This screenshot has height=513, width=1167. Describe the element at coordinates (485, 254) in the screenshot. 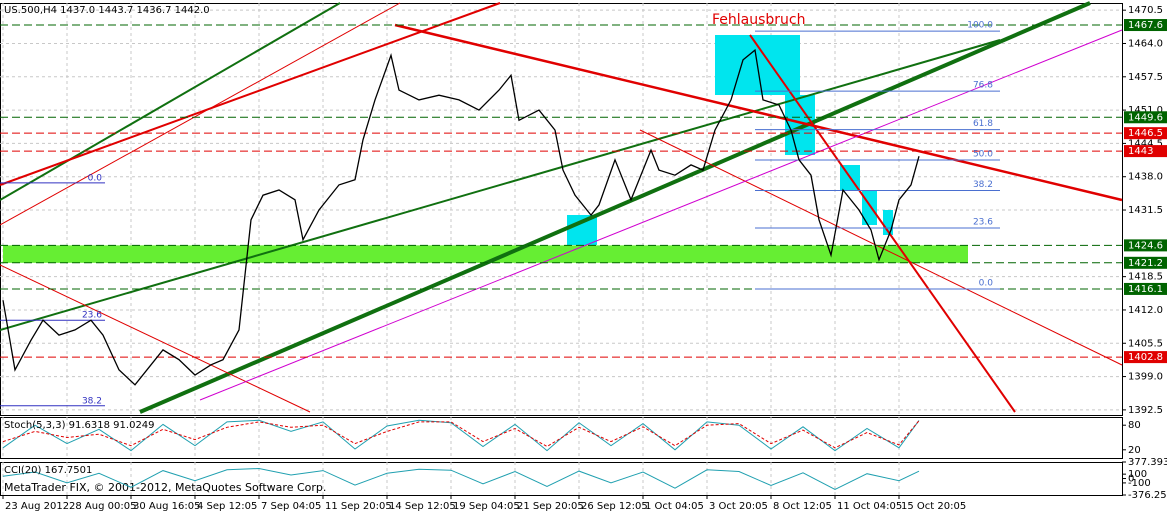

I see `support-zone` at that location.